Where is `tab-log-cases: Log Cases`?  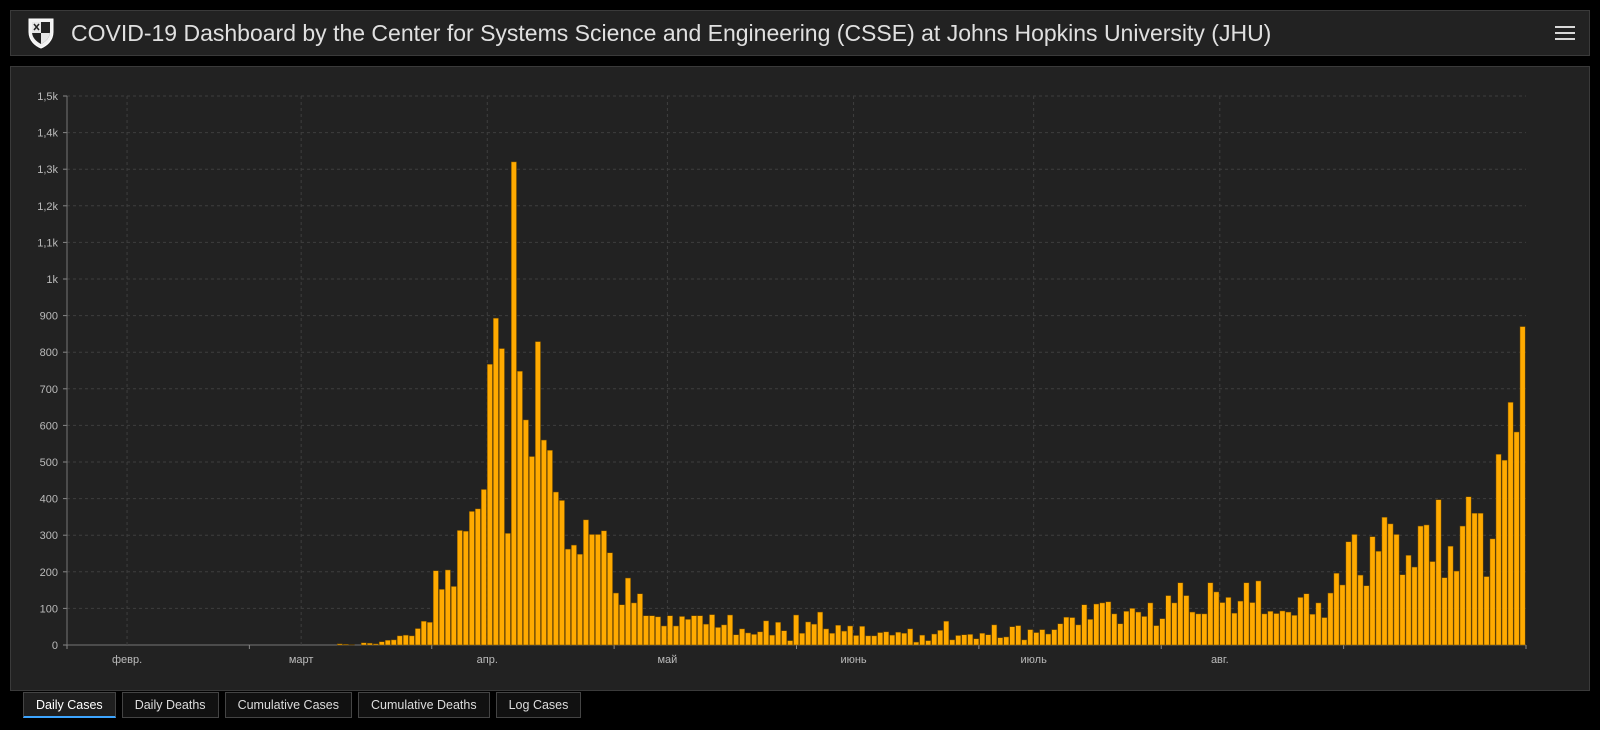
tab-log-cases: Log Cases is located at coordinates (538, 705).